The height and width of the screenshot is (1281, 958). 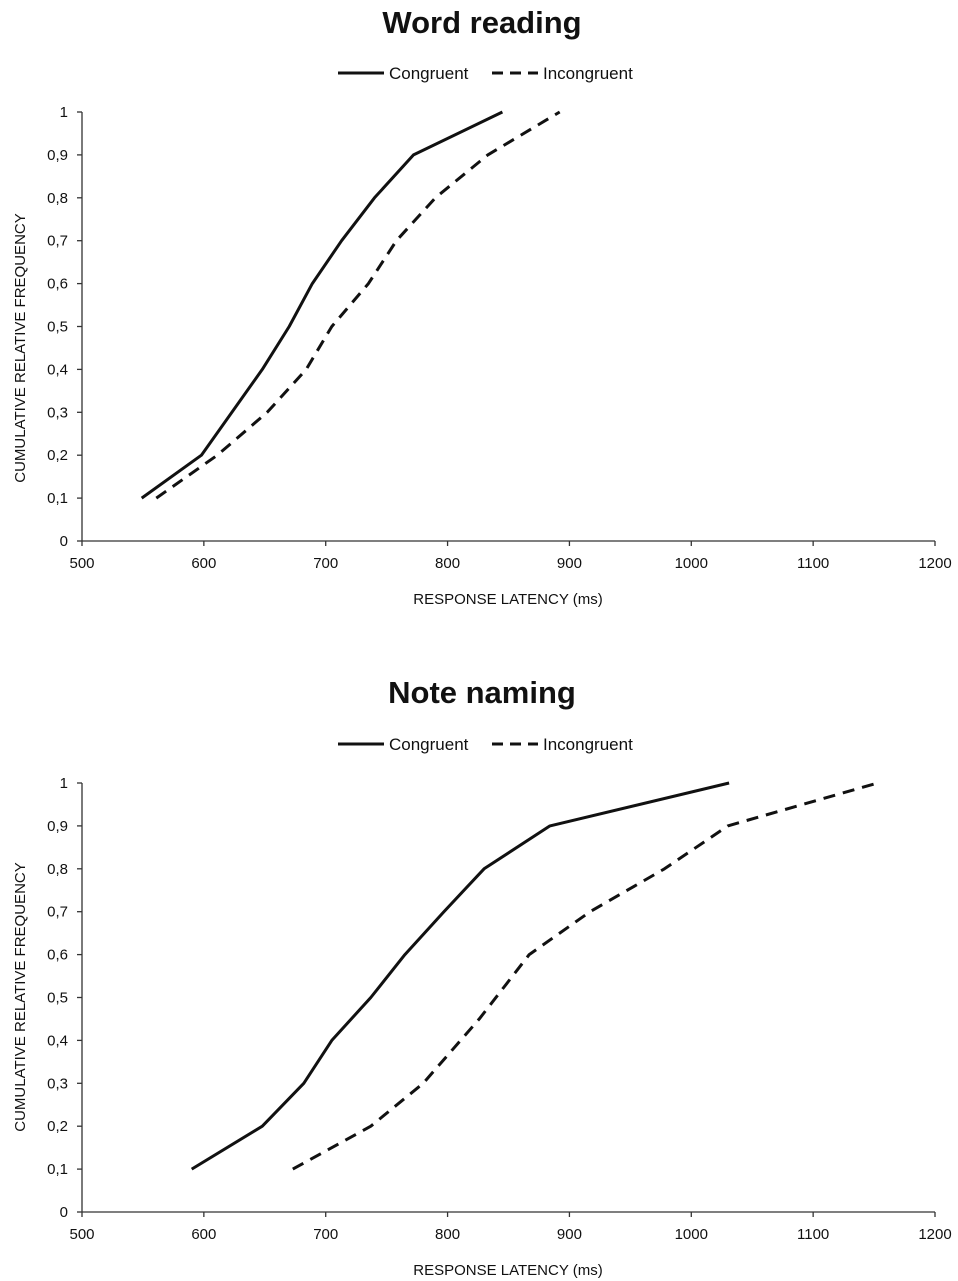 I want to click on chart-title: Note naming, so click(x=482, y=692).